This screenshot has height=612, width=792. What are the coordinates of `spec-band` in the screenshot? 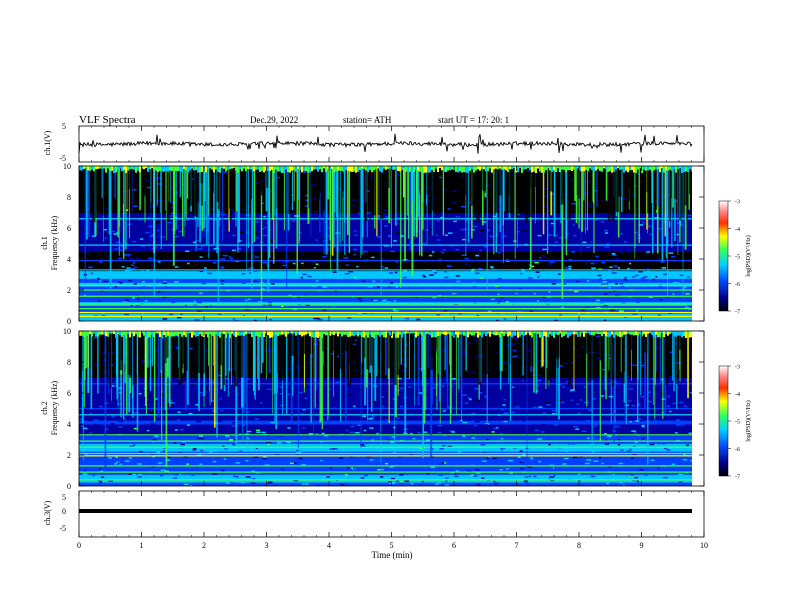 It's located at (385, 406).